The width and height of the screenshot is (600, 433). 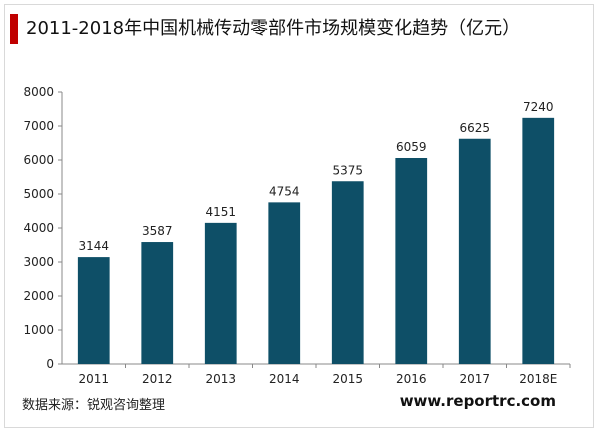 I want to click on y-tick-label: 2000, so click(x=38, y=296).